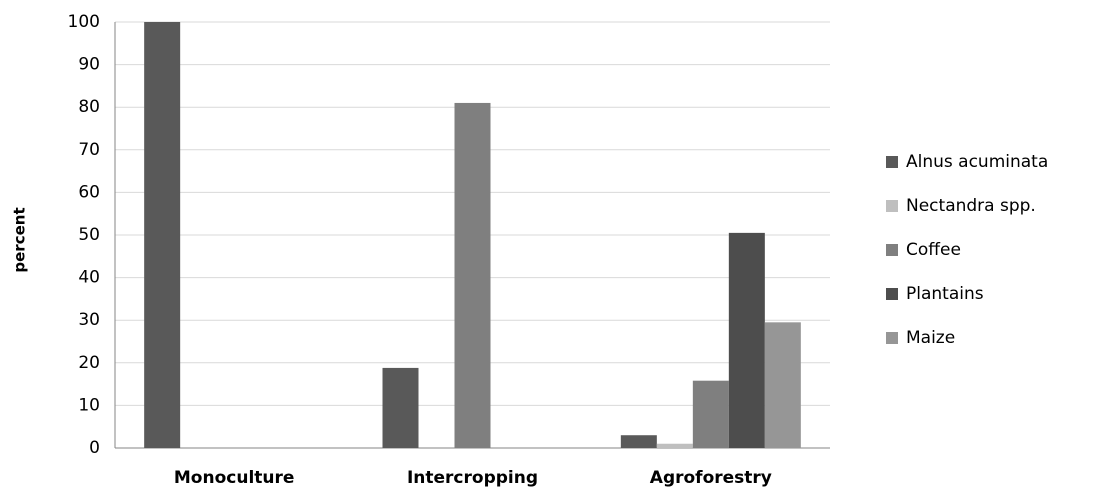 This screenshot has height=492, width=1114. Describe the element at coordinates (945, 294) in the screenshot. I see `legend-label: Plantains` at that location.